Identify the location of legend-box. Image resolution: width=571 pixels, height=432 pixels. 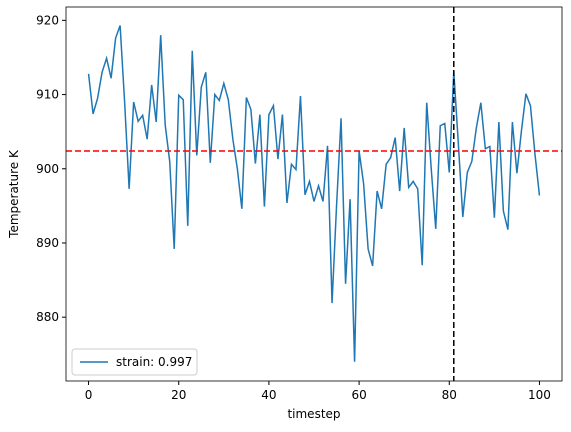
(134, 362).